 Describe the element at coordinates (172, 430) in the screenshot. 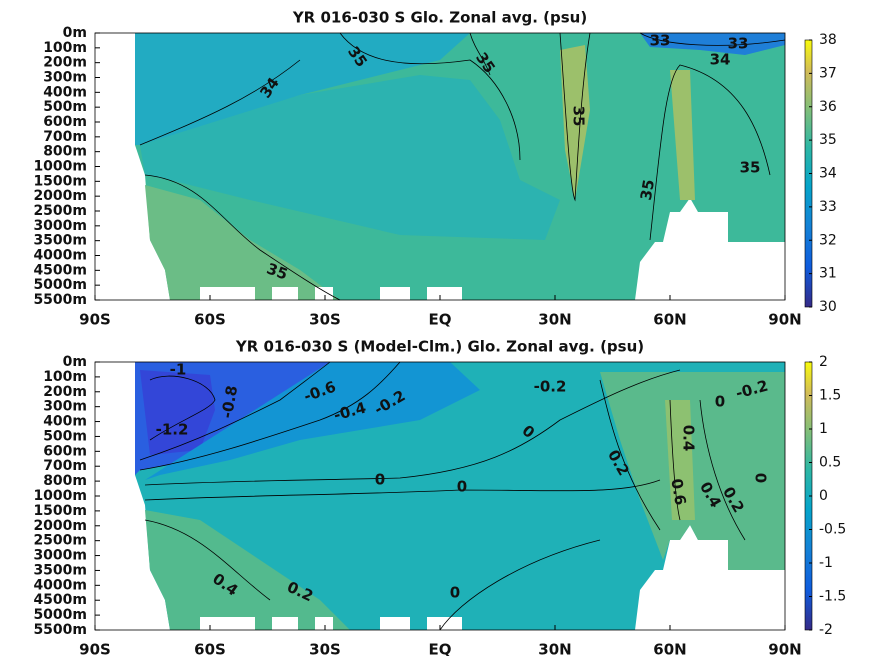

I see `contour-label: -1.2` at that location.